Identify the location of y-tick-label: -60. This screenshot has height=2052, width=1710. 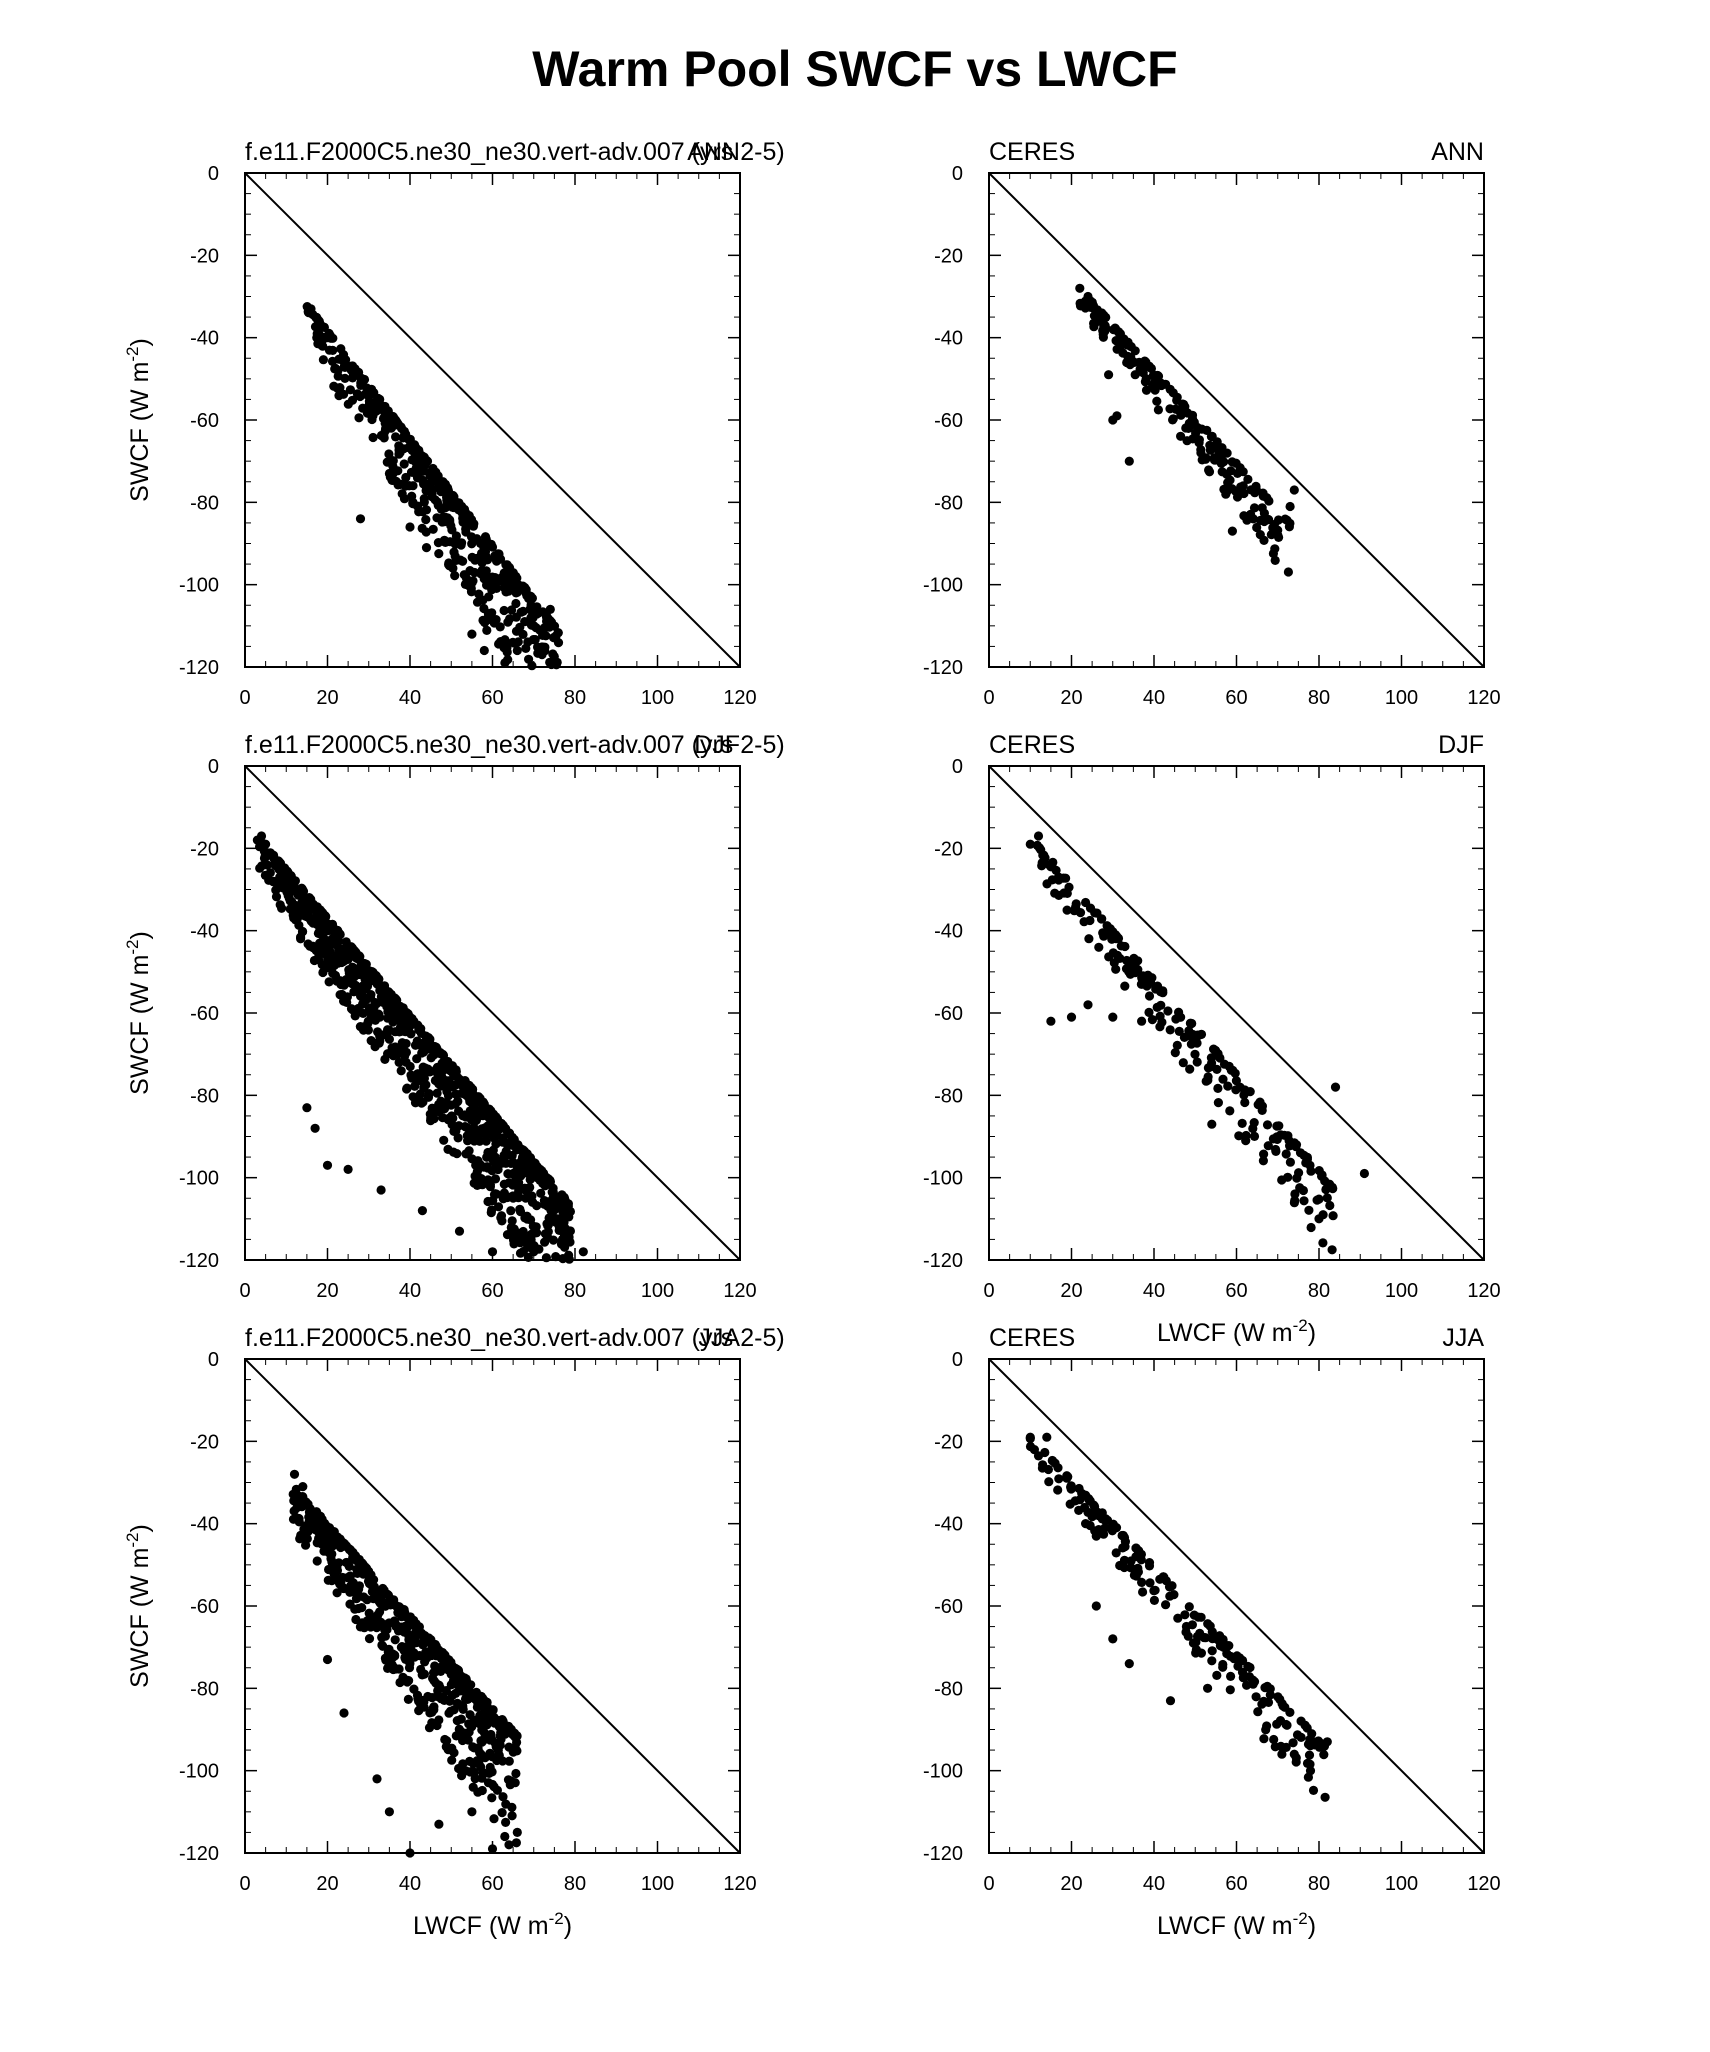
(204, 421).